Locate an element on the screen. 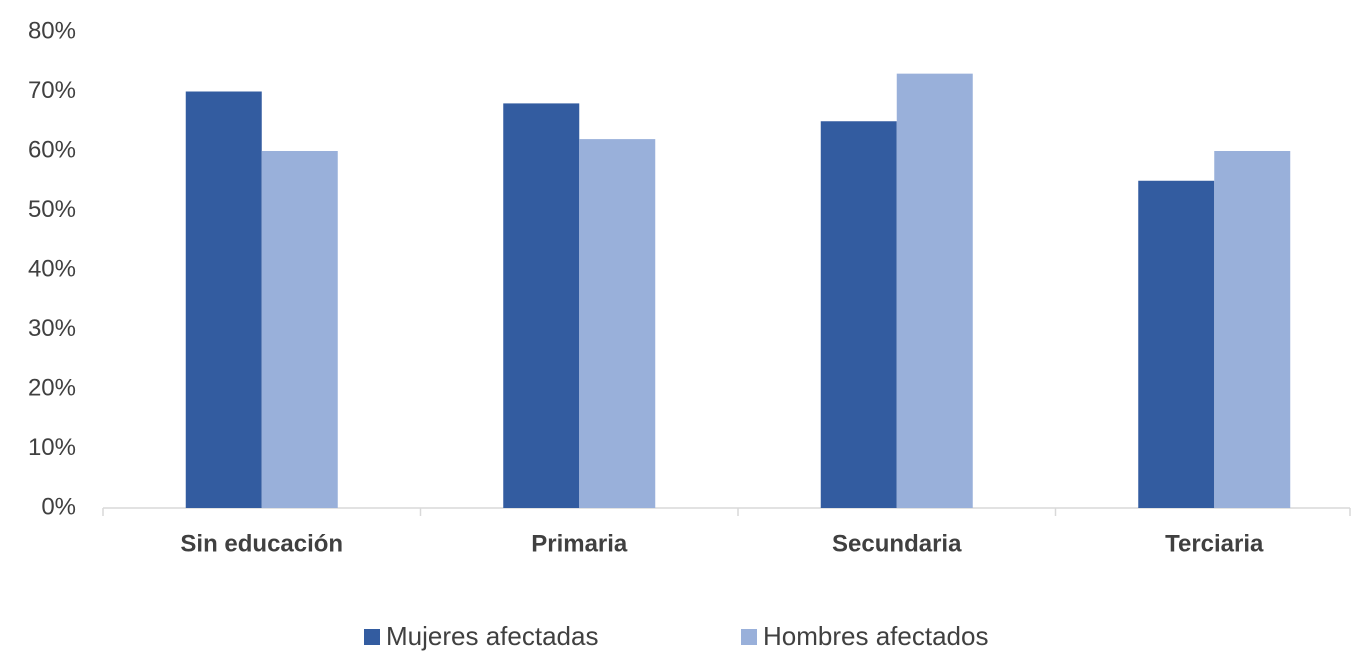  y-tick-label: 50% is located at coordinates (52, 209).